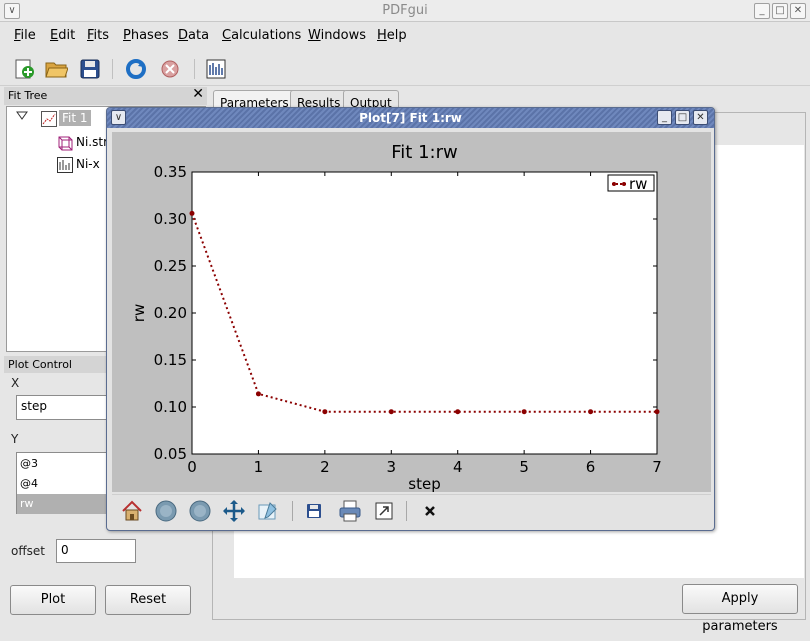 This screenshot has height=641, width=810. I want to click on menu-data: Data, so click(194, 35).